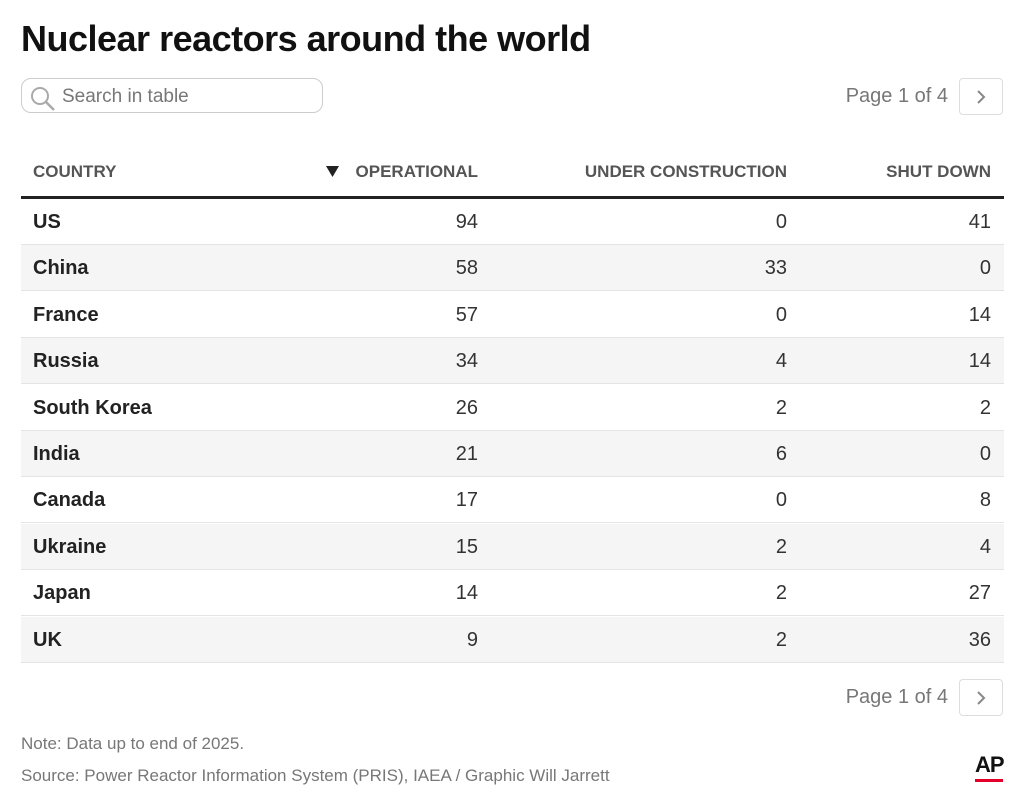 This screenshot has height=807, width=1024. Describe the element at coordinates (466, 454) in the screenshot. I see `number-cell: 21` at that location.